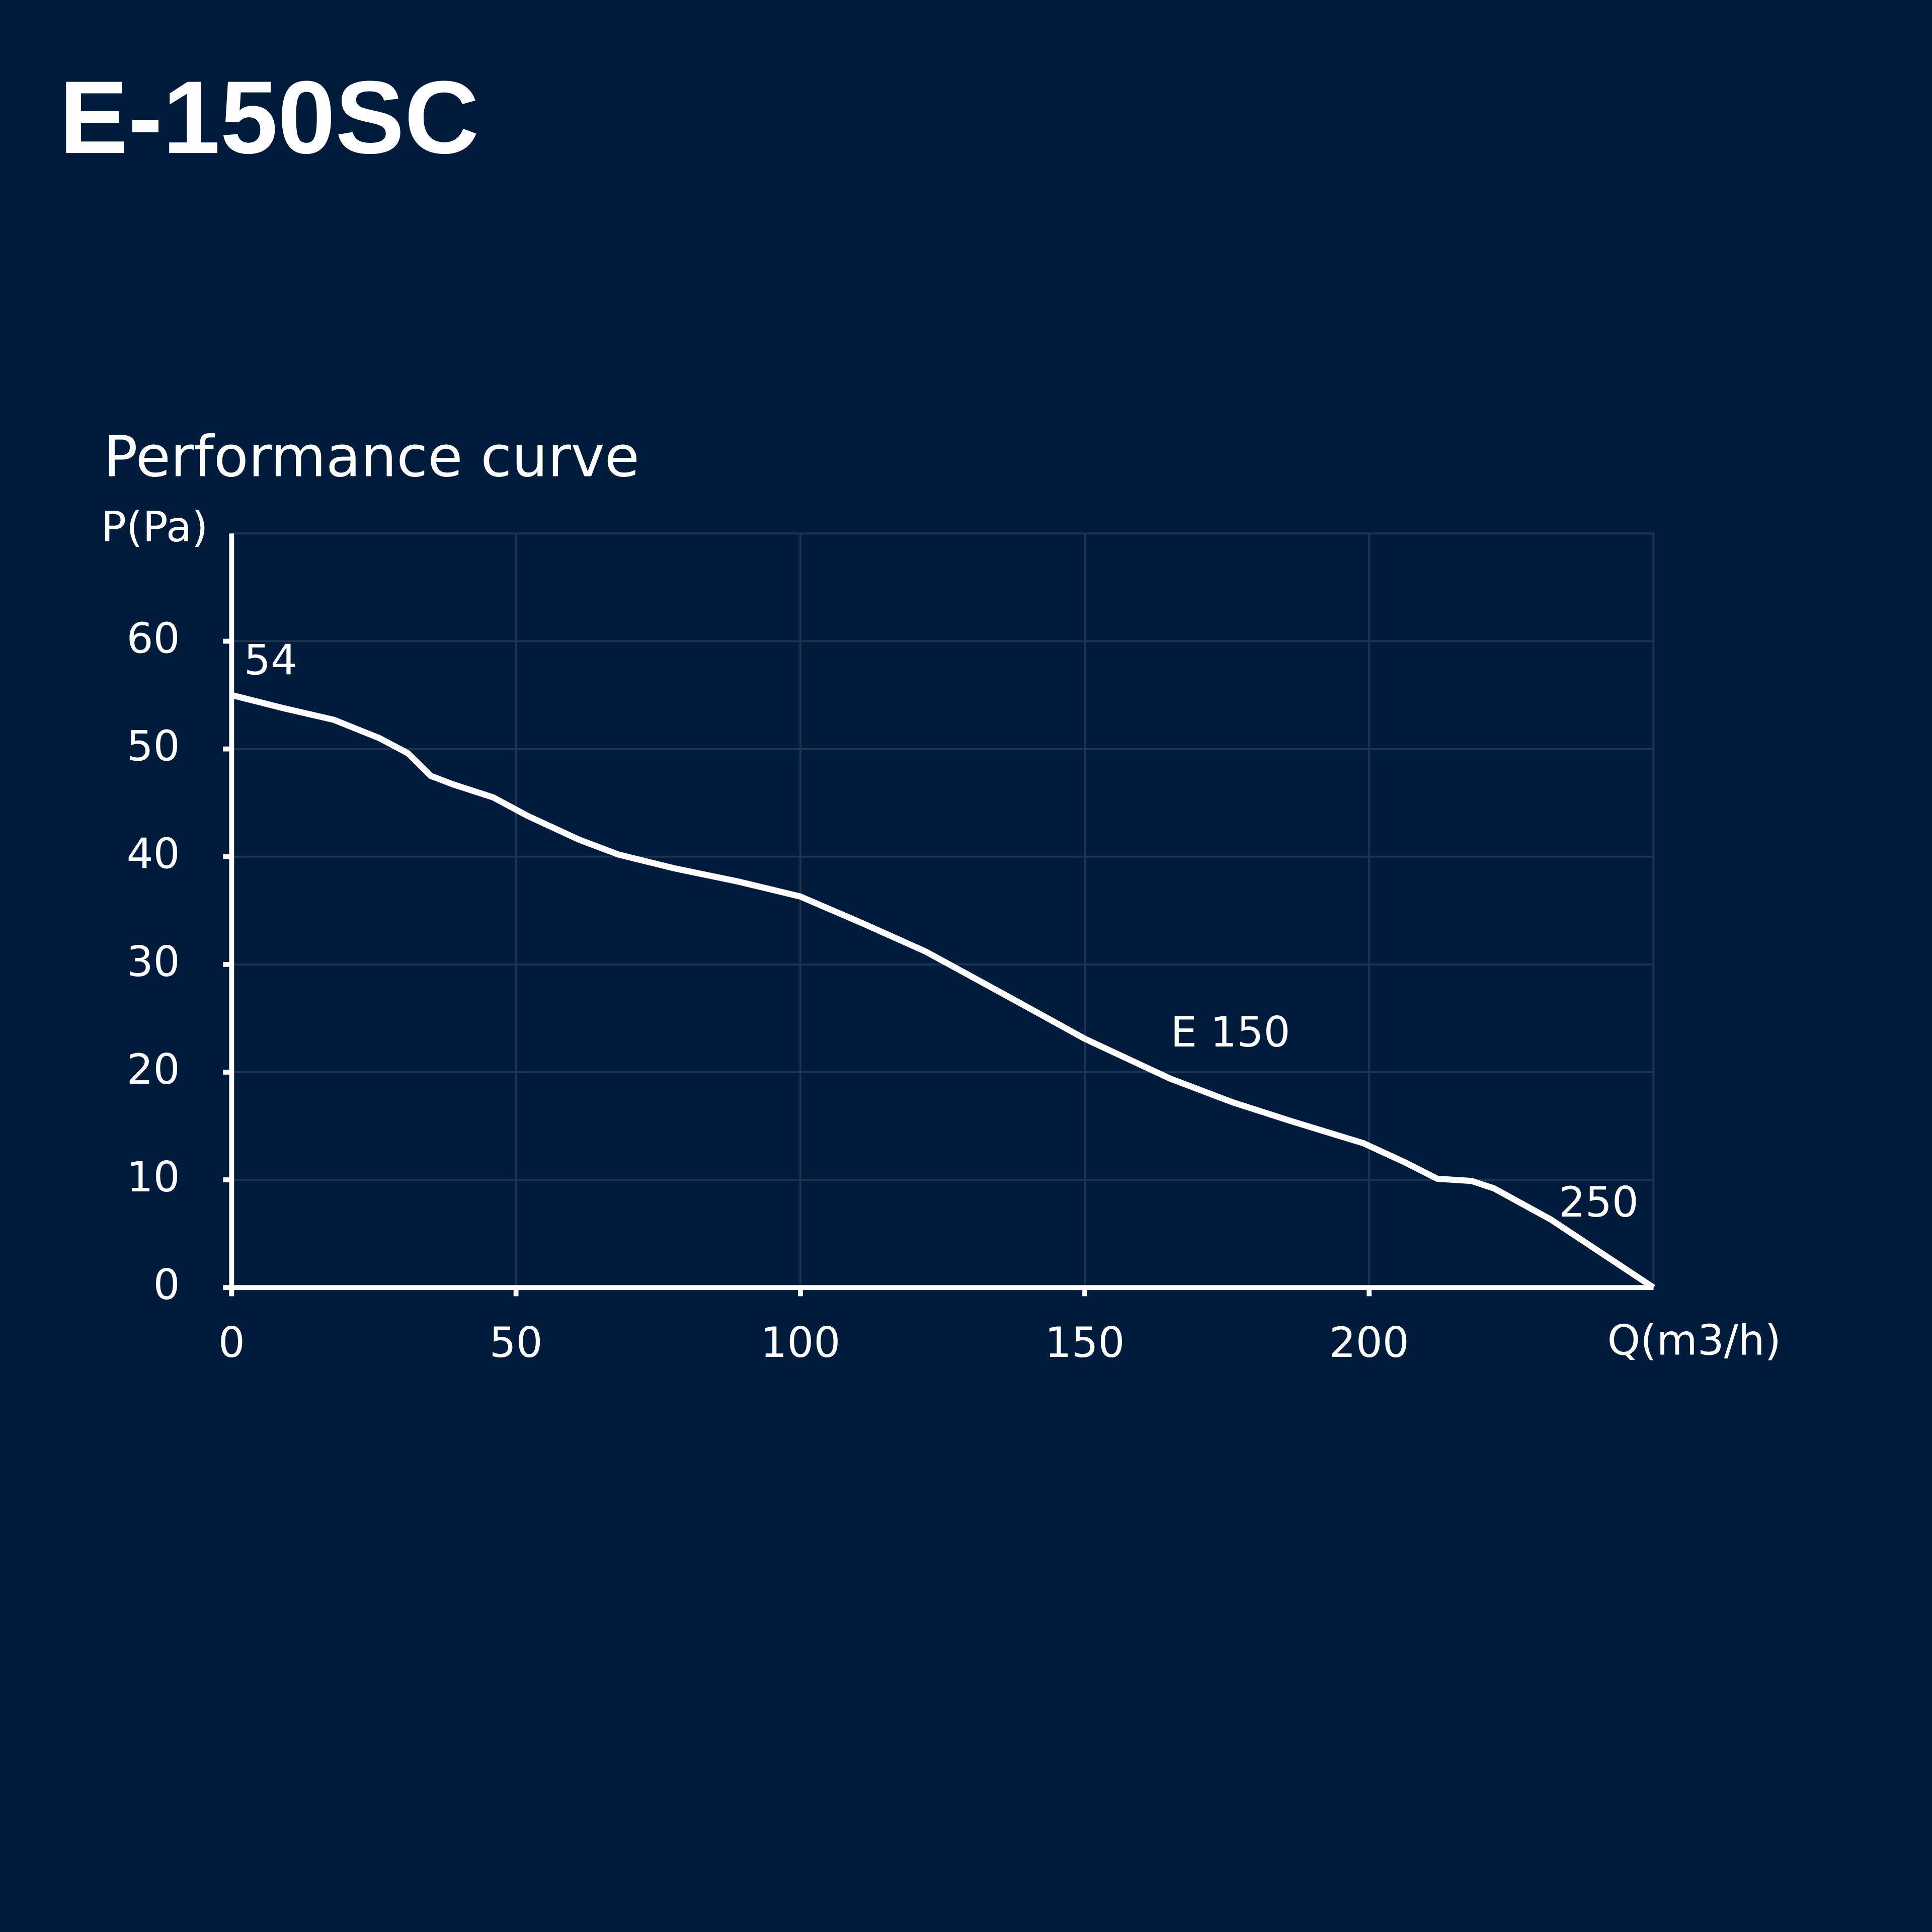 This screenshot has width=1932, height=1932. What do you see at coordinates (154, 527) in the screenshot?
I see `y-axis-label: P(Pa)` at bounding box center [154, 527].